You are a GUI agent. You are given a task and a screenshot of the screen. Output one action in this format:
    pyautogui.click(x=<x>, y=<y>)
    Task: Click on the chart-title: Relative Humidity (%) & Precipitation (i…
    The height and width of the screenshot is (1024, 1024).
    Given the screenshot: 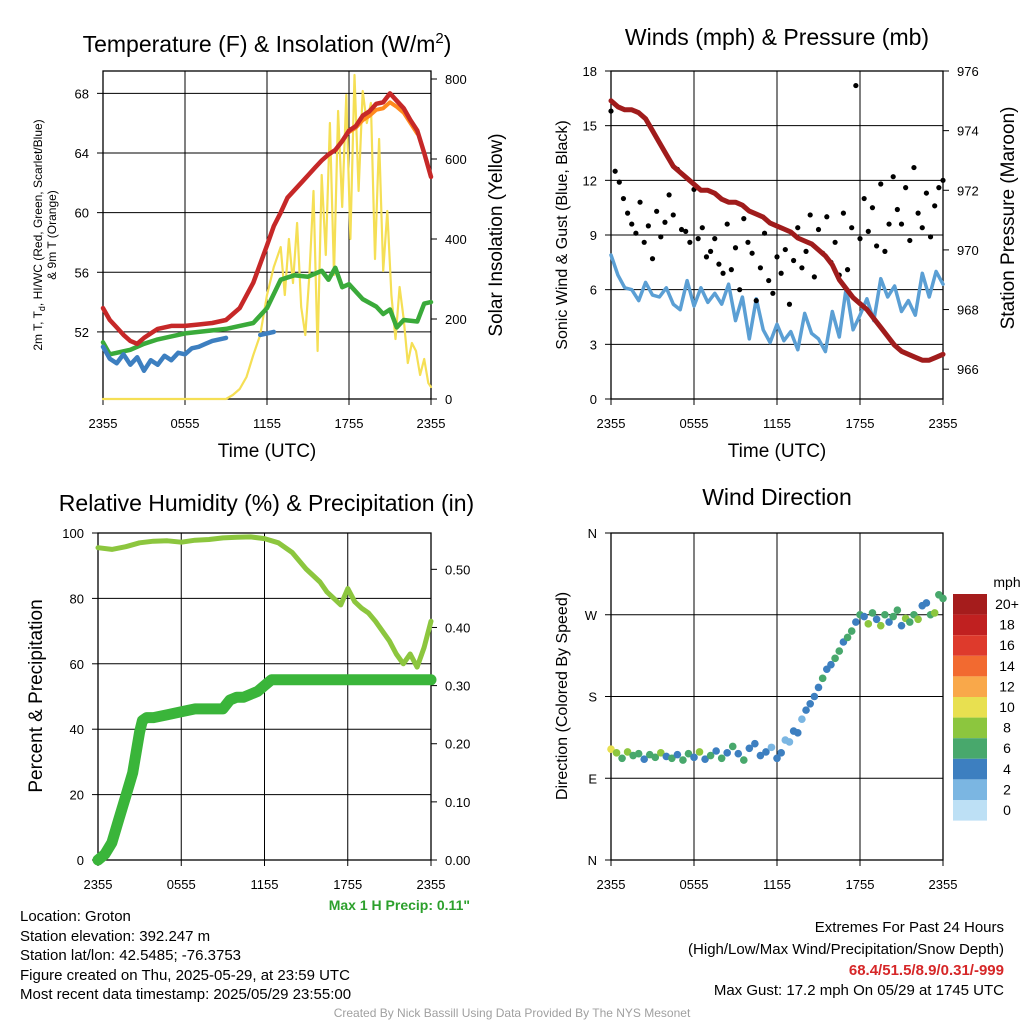 What is the action you would take?
    pyautogui.click(x=266, y=503)
    